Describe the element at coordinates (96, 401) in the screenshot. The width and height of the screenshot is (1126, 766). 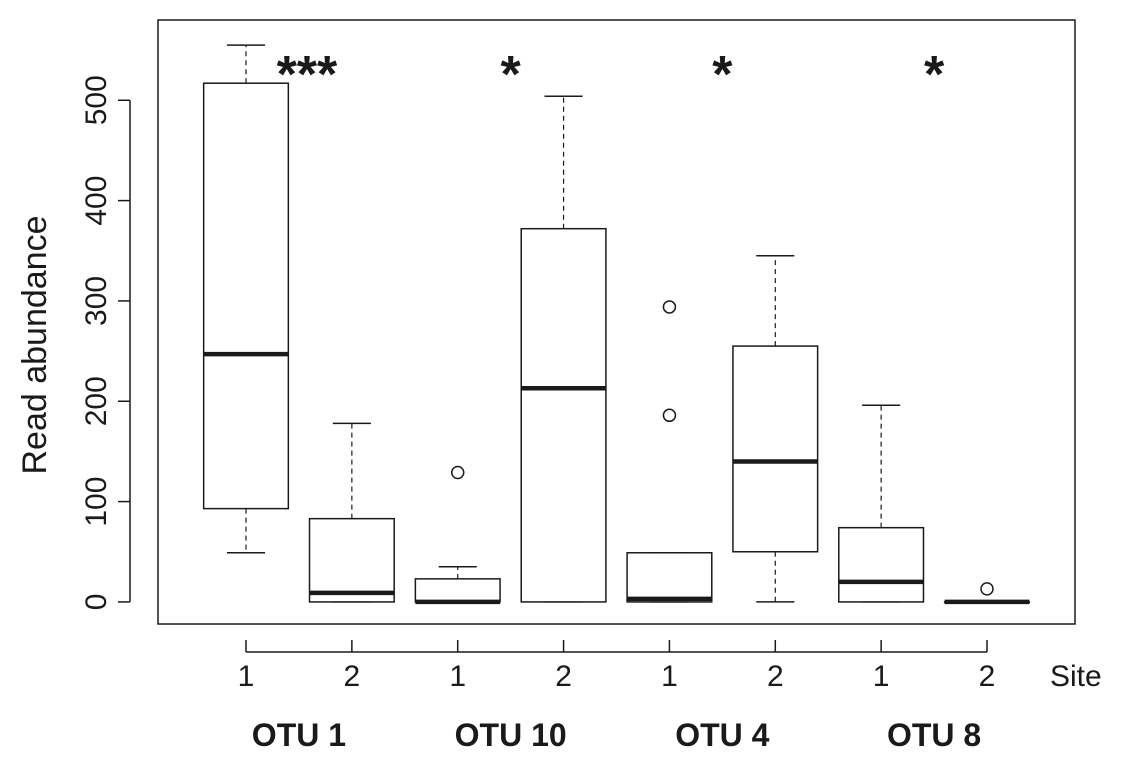
I see `y-tick-label: 200` at that location.